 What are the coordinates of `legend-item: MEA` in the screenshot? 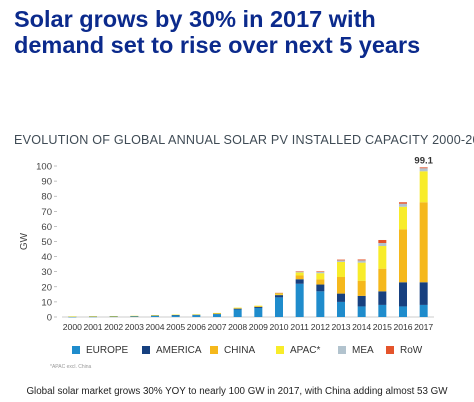 It's located at (356, 350).